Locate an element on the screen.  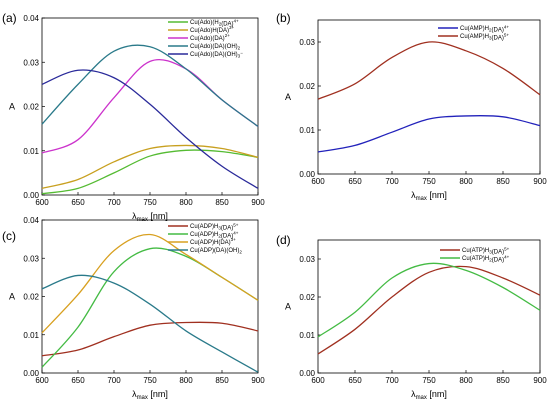
legend-entry: Cu(ATP)H3(DA)5+ is located at coordinates (486, 251).